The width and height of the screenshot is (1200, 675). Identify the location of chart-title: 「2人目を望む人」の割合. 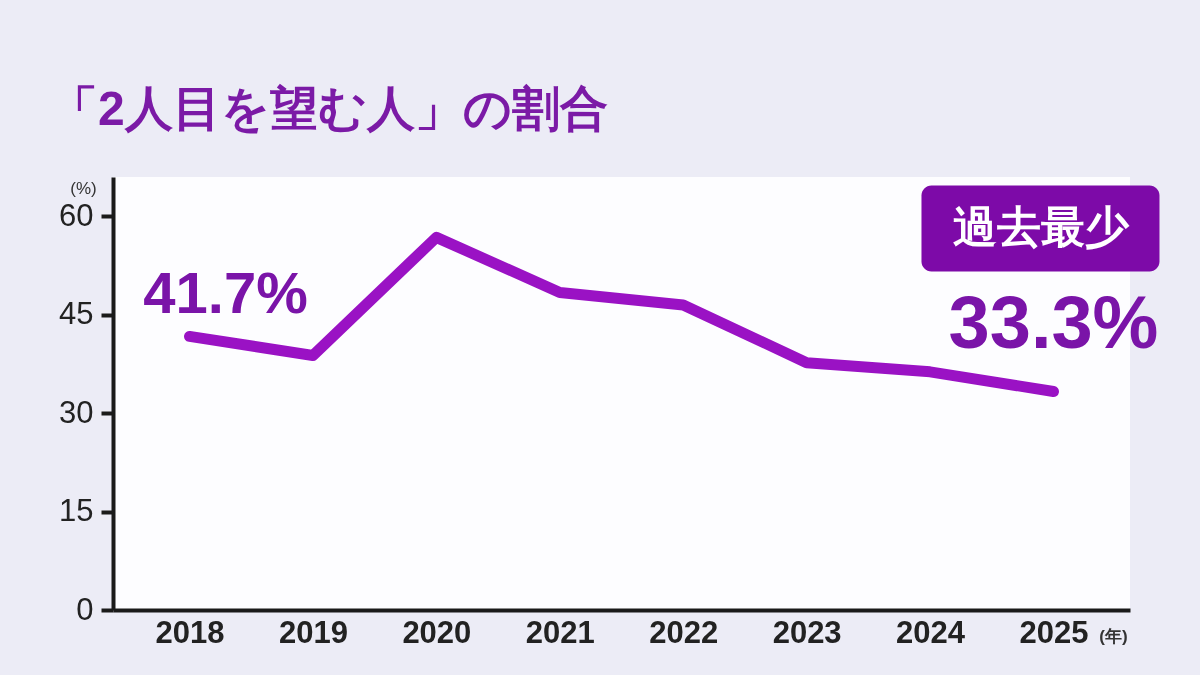
(329, 108).